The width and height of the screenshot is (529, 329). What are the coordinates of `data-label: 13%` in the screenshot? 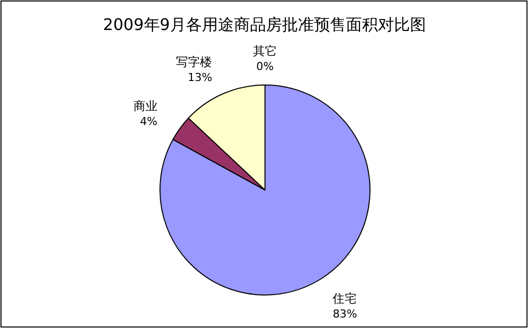 It's located at (200, 77).